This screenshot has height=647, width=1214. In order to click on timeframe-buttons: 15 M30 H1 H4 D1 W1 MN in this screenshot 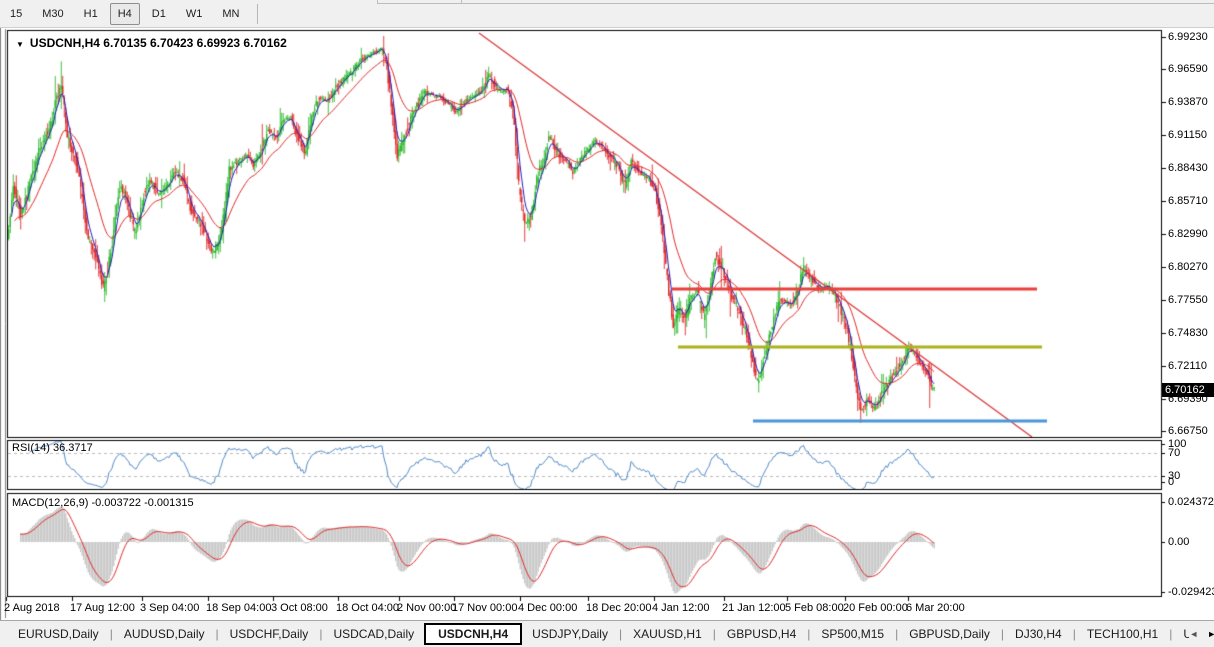, I will do `click(124, 13)`.